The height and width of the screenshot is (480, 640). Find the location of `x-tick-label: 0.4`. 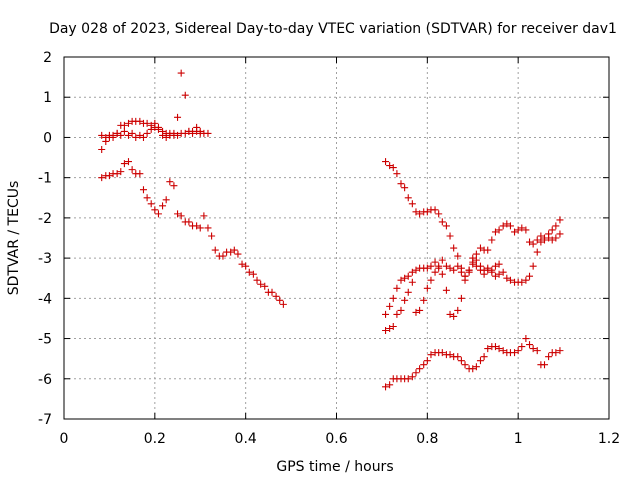

x-tick-label: 0.4 is located at coordinates (246, 439).